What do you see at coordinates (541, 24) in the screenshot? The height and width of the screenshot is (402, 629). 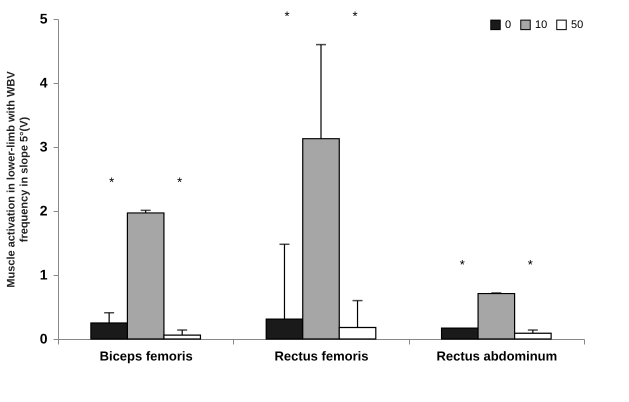 I see `legend-label: 10` at bounding box center [541, 24].